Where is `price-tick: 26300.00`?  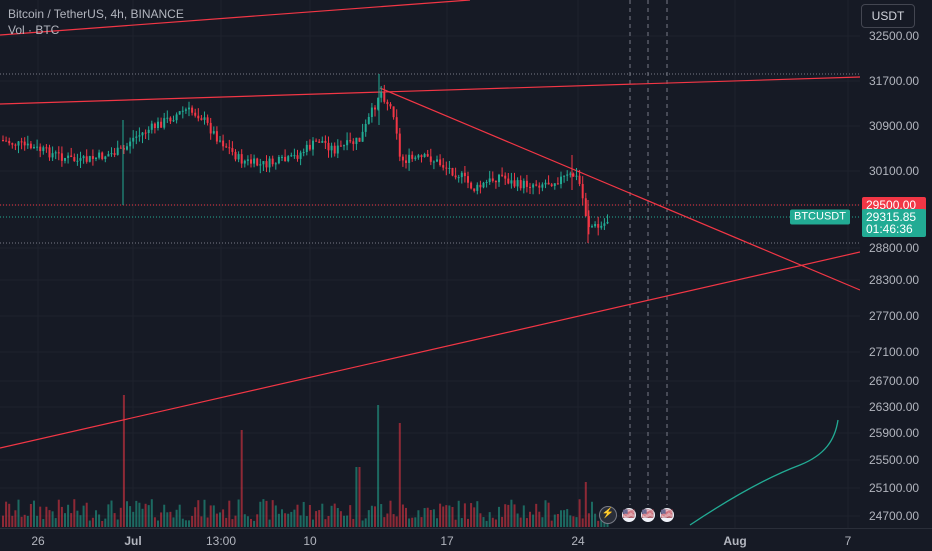 price-tick: 26300.00 is located at coordinates (894, 407).